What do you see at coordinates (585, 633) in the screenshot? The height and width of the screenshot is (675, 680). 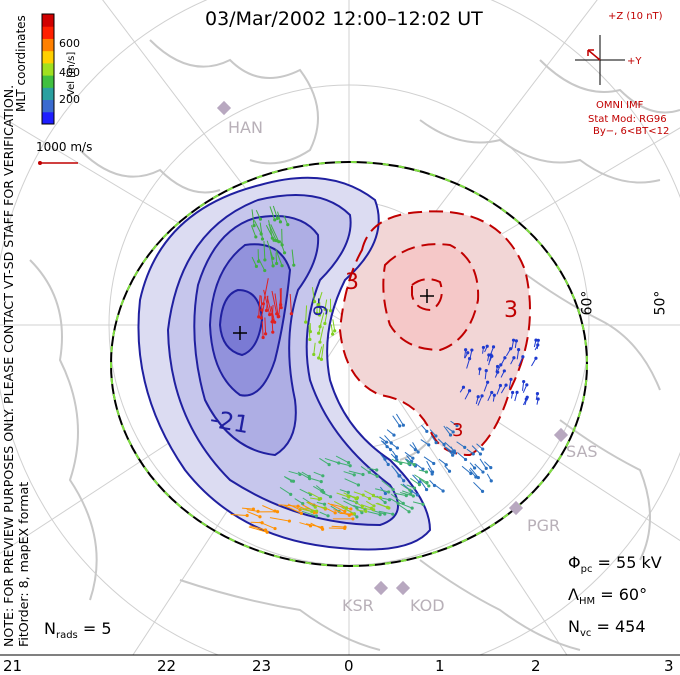 I see `nvc-subscript: vc` at bounding box center [585, 633].